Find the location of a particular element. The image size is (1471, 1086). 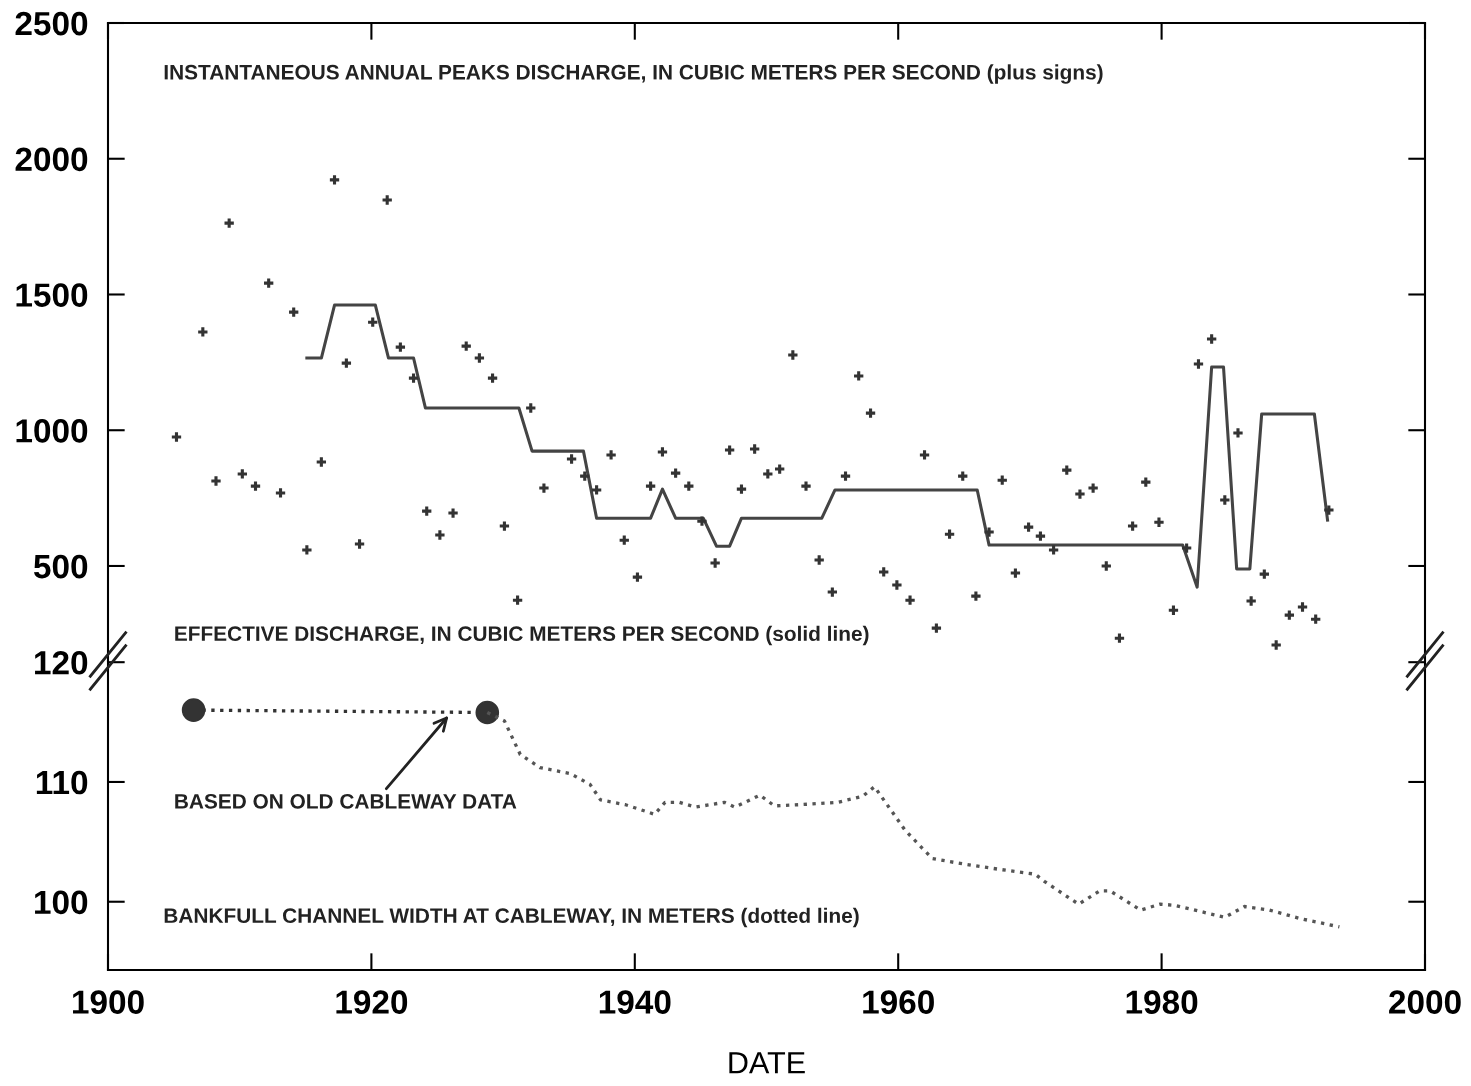

y-tick-label: 500 is located at coordinates (60, 566).